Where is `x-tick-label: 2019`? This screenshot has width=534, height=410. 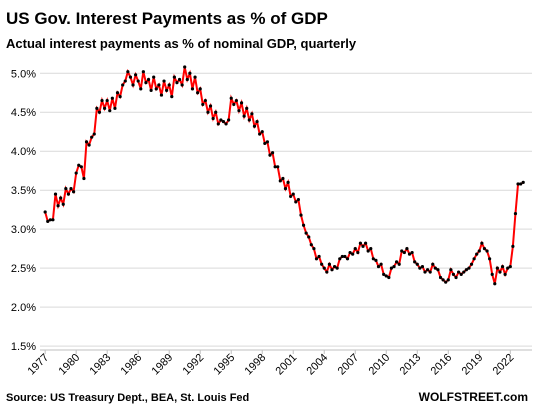 x-tick-label: 2019 is located at coordinates (473, 365).